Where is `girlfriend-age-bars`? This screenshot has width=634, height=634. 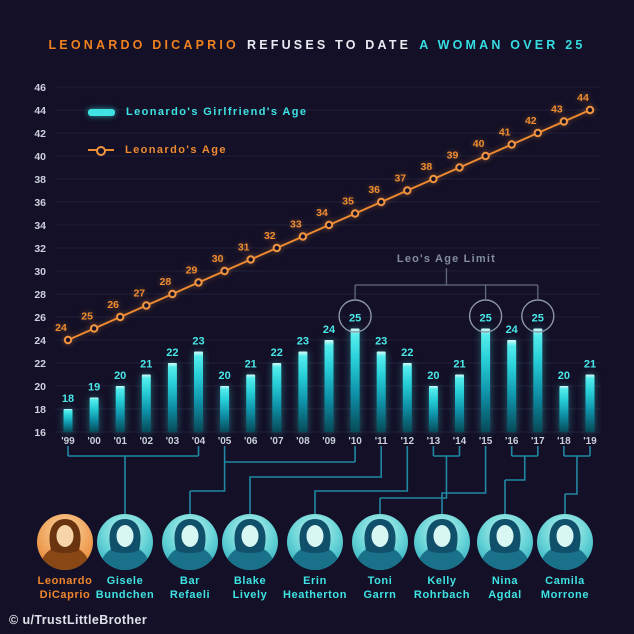
girlfriend-age-bars is located at coordinates (329, 380).